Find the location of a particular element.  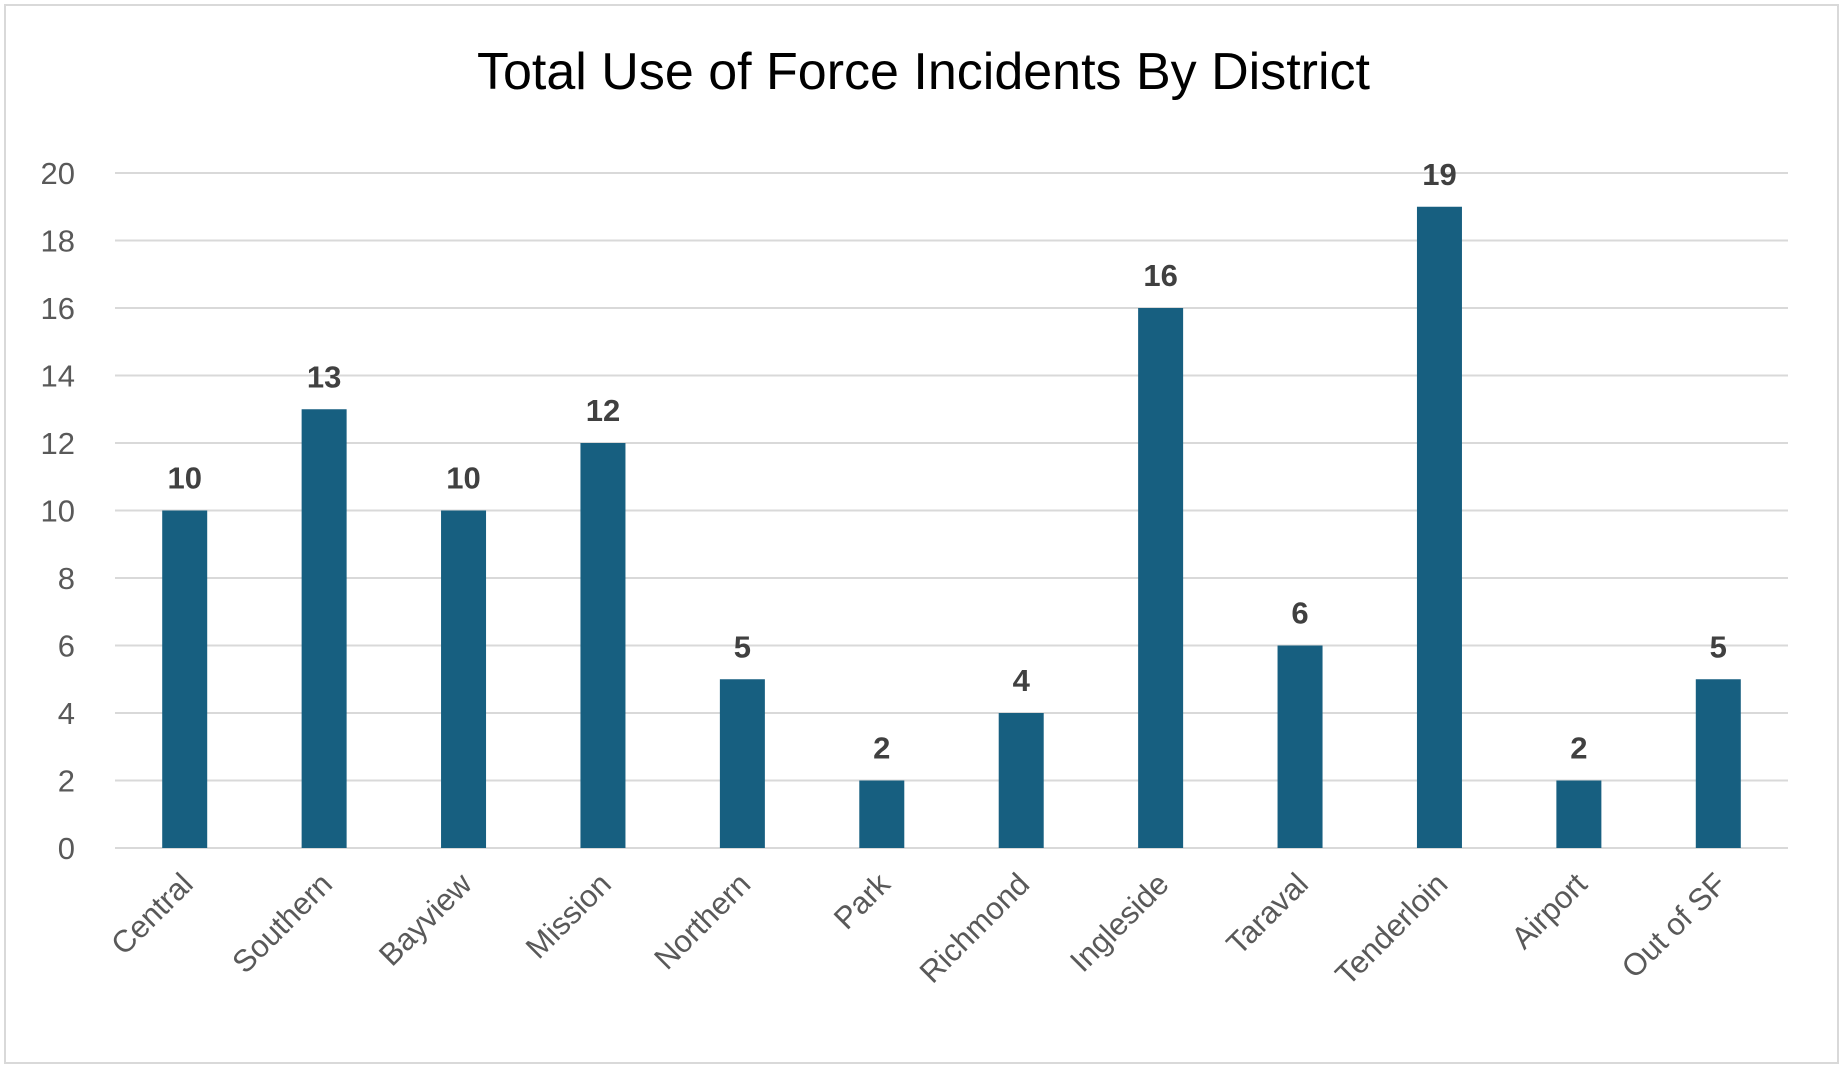

y-tick-label: 8 is located at coordinates (66, 578).